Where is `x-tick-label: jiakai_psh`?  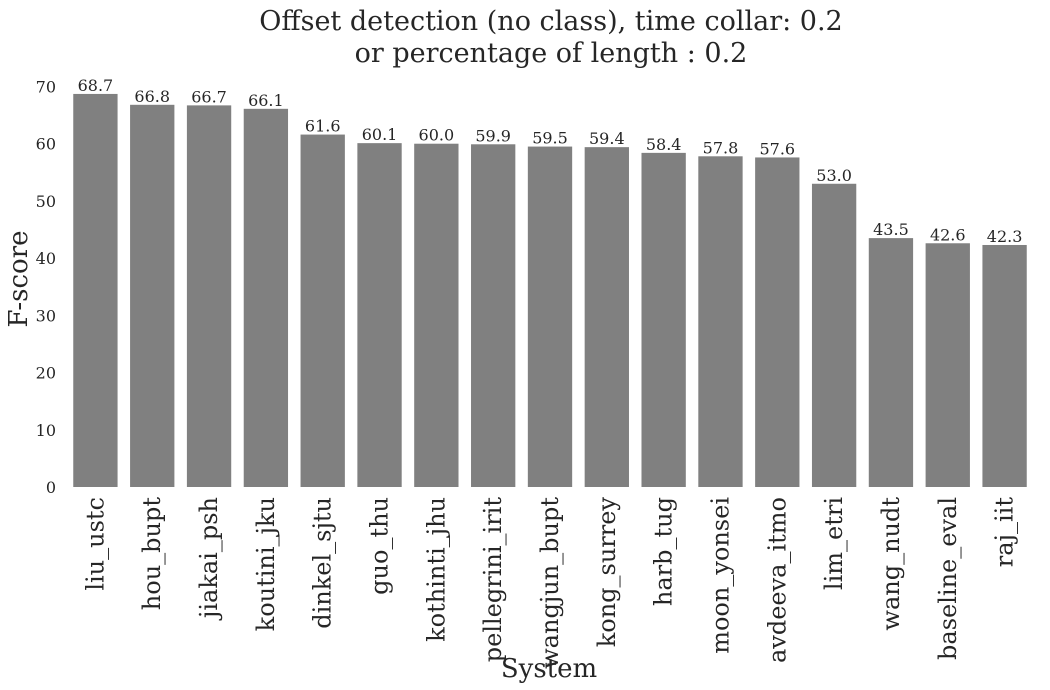 x-tick-label: jiakai_psh is located at coordinates (209, 559).